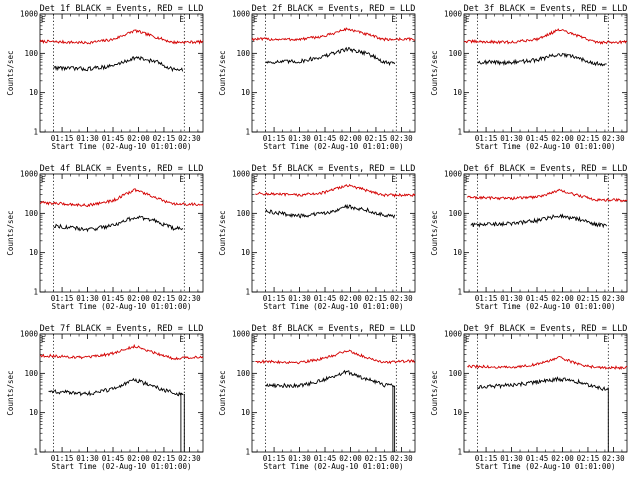 The image size is (640, 480). I want to click on chart-title: Det 1f BLACK = Events, RED = LLD, so click(122, 9).